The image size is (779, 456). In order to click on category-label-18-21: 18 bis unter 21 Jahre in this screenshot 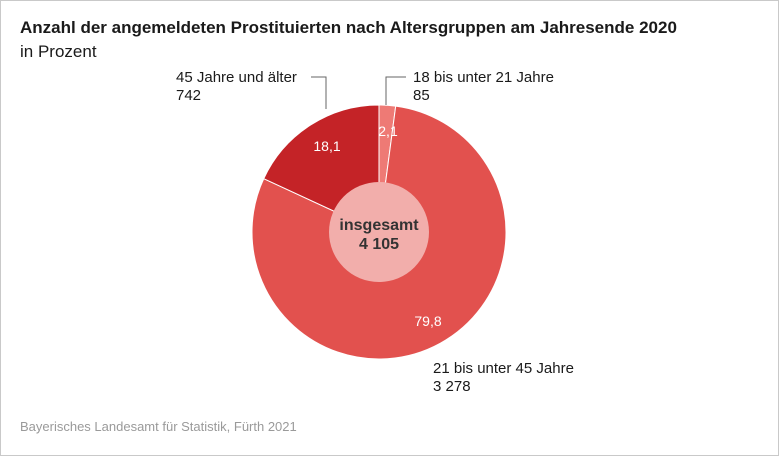, I will do `click(483, 77)`.